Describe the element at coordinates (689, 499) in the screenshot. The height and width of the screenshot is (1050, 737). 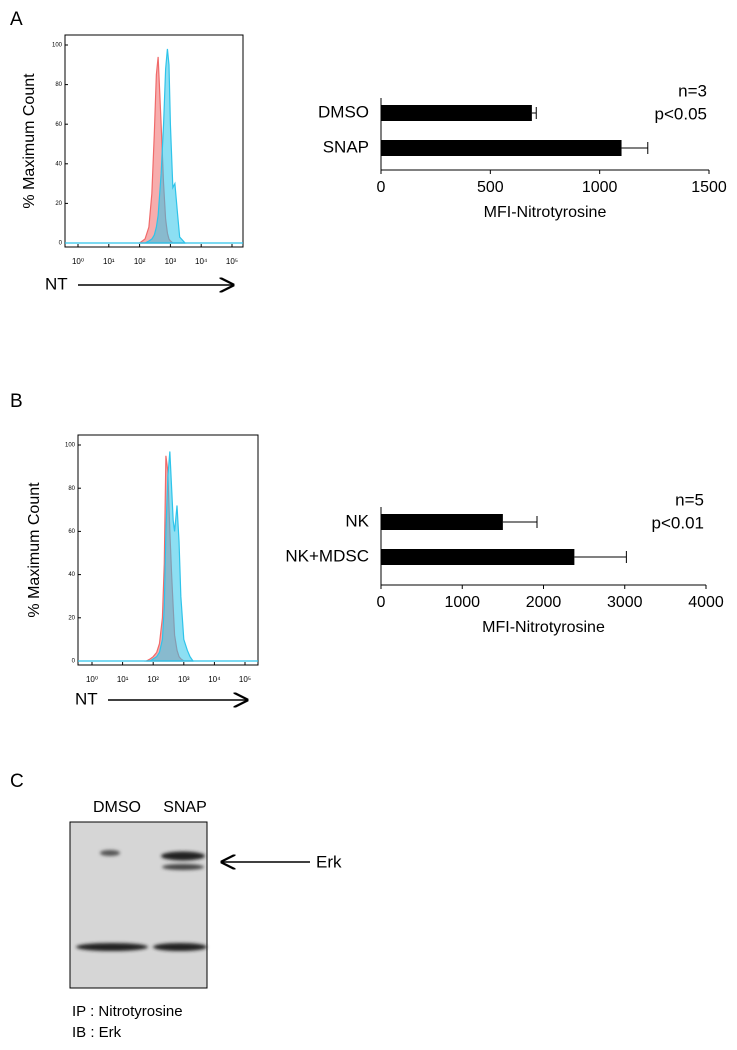
I see `annotation: n=5` at that location.